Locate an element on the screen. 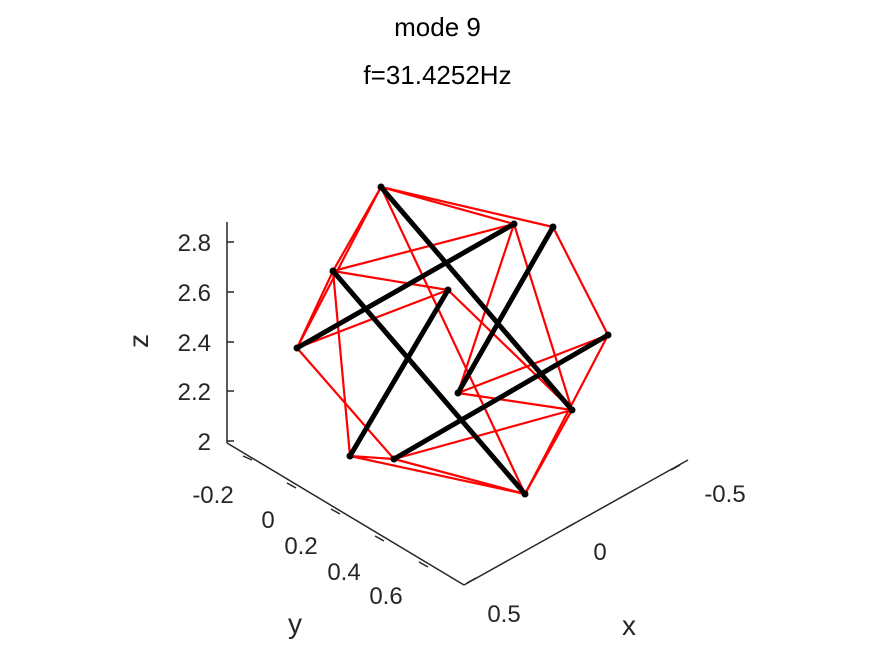 This screenshot has width=875, height=656. x-tick-label: 0 is located at coordinates (599, 552).